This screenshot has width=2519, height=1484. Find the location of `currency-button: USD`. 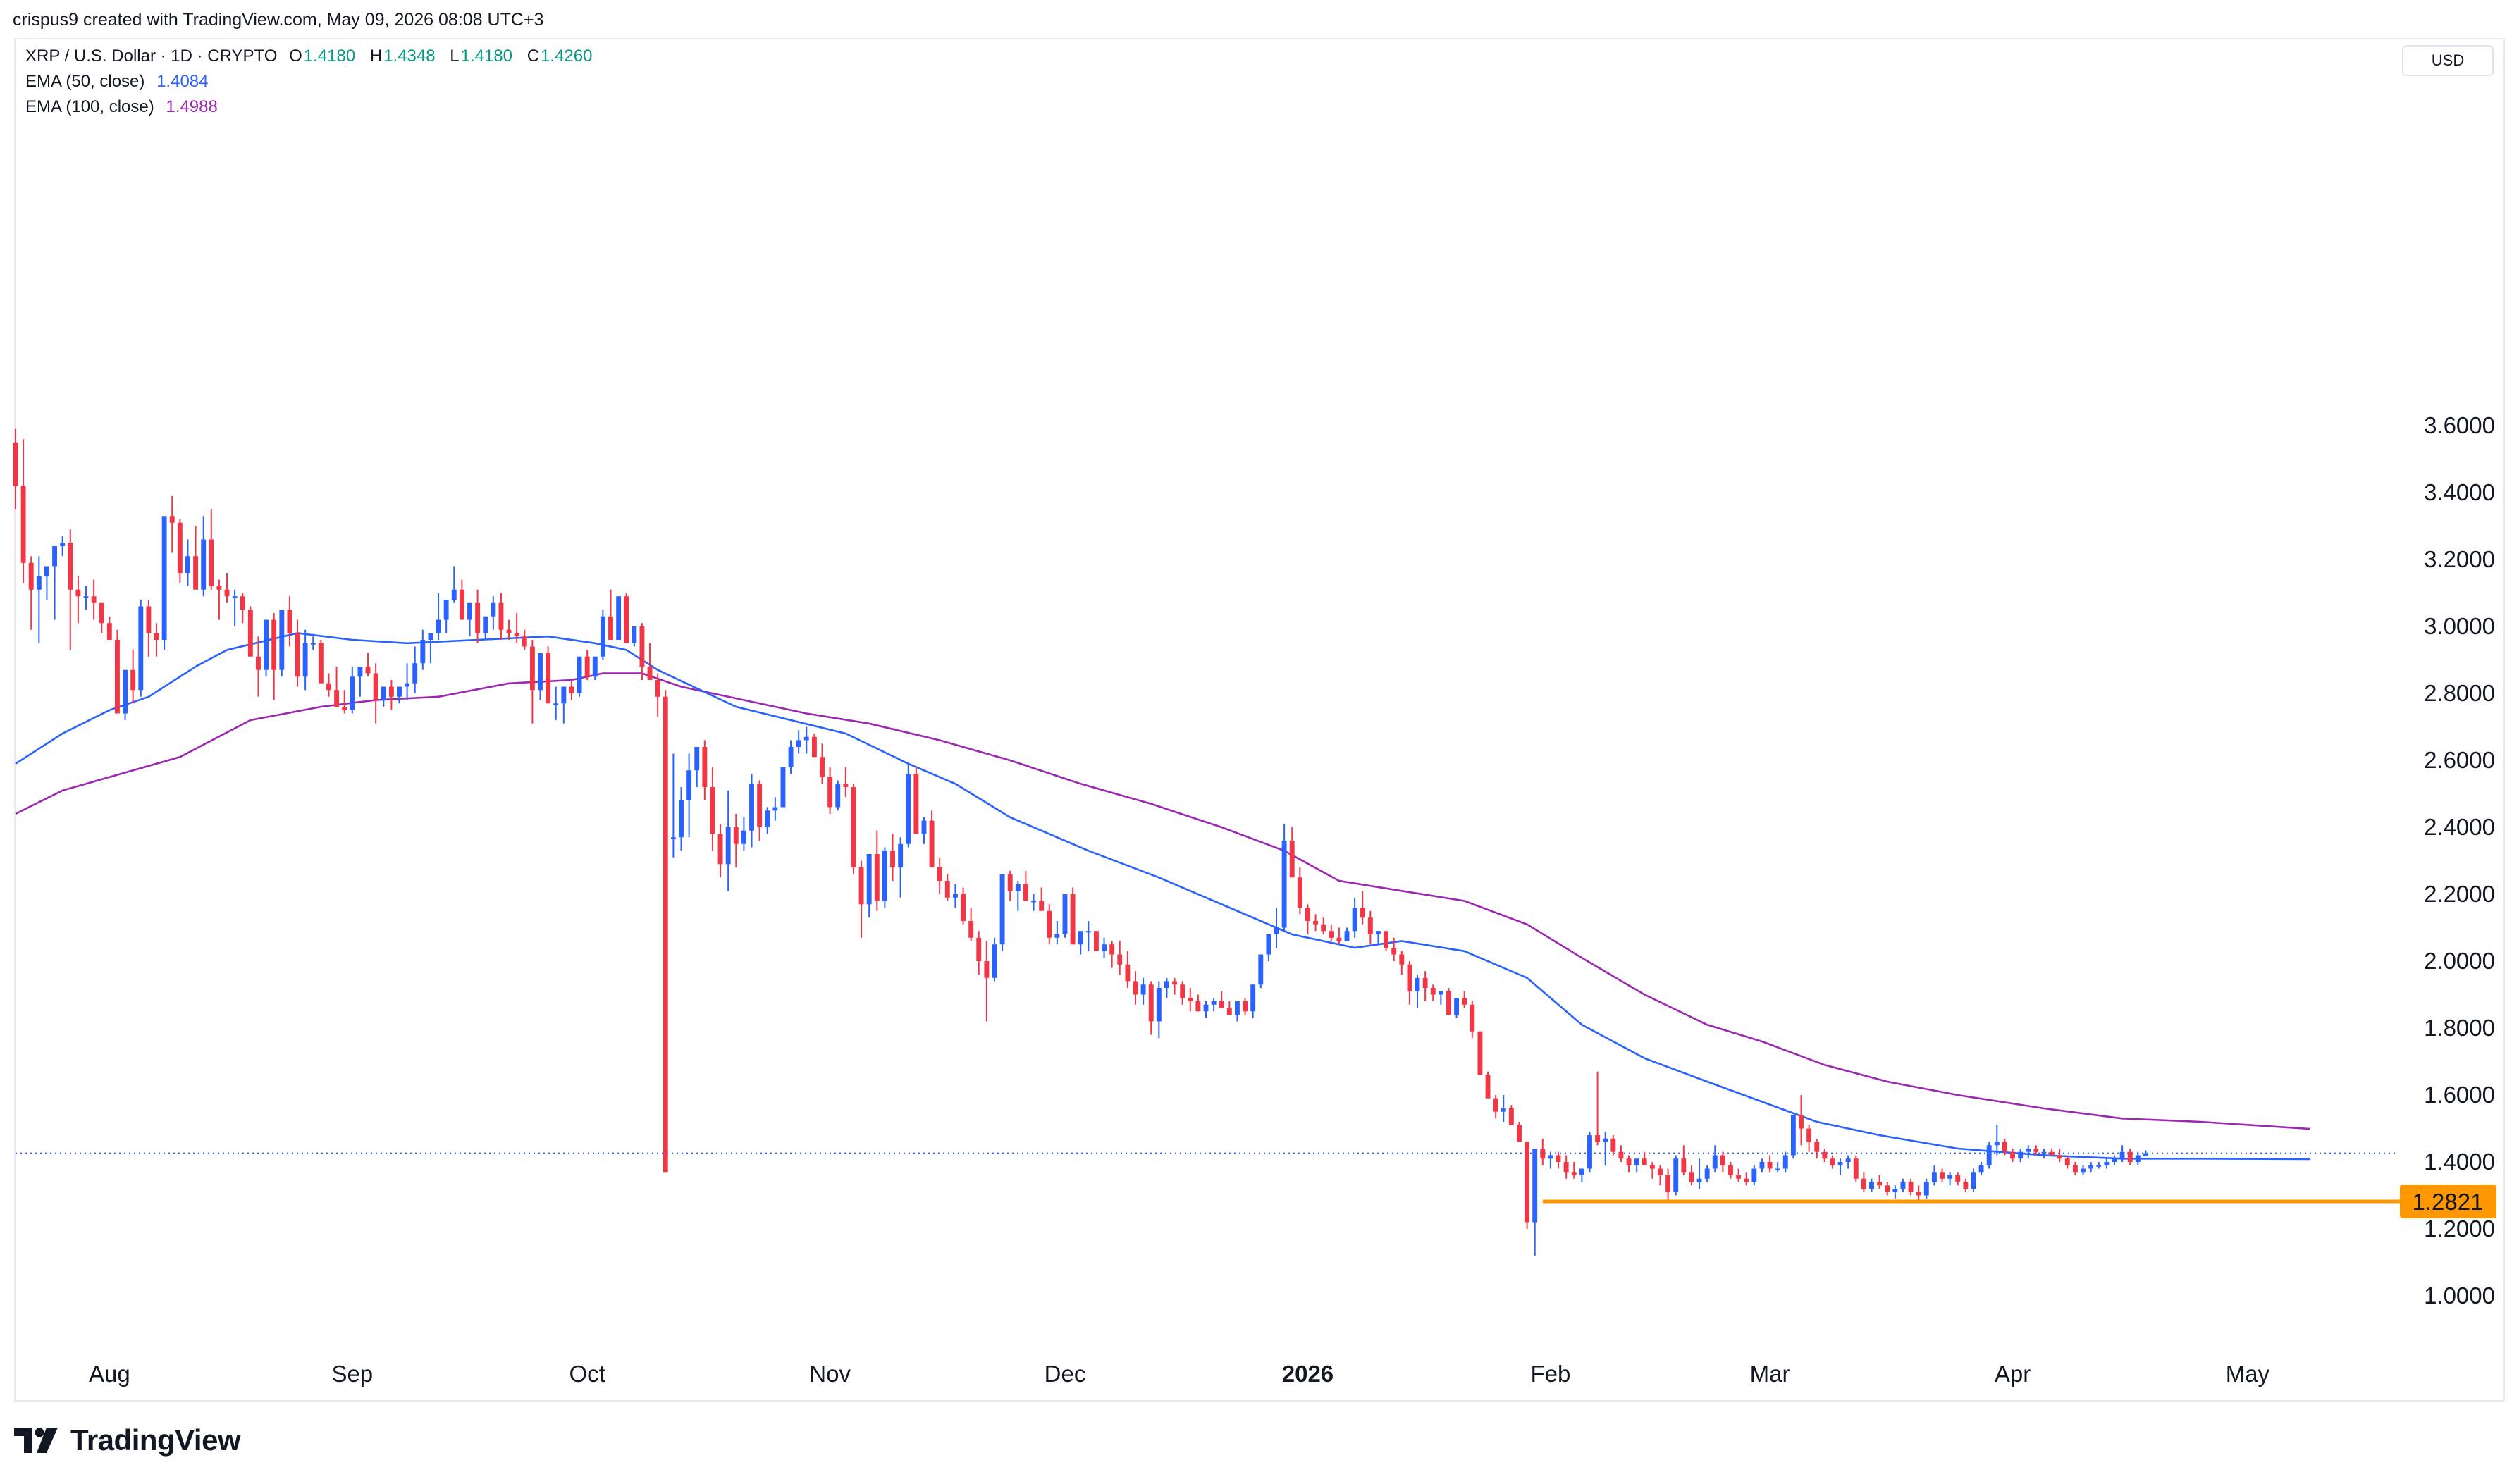

currency-button: USD is located at coordinates (2448, 60).